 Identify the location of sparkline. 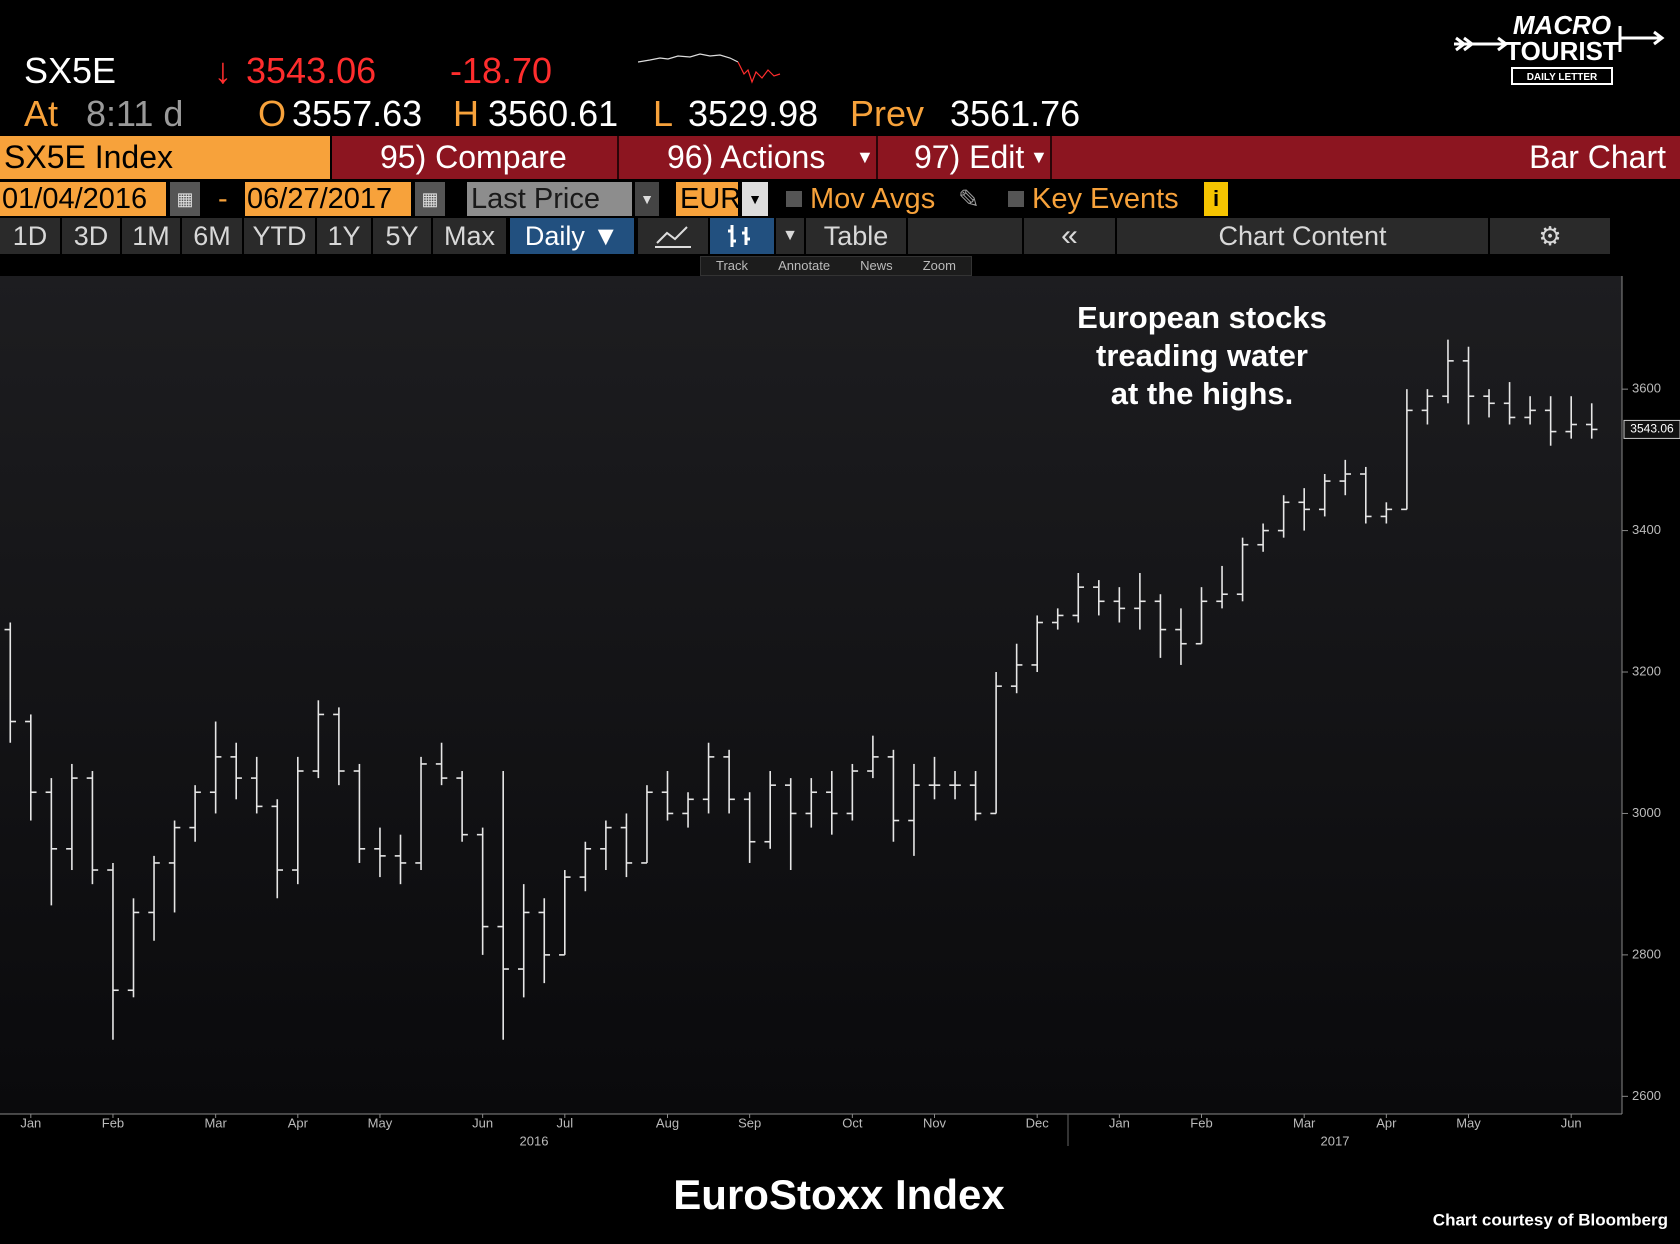
(709, 68).